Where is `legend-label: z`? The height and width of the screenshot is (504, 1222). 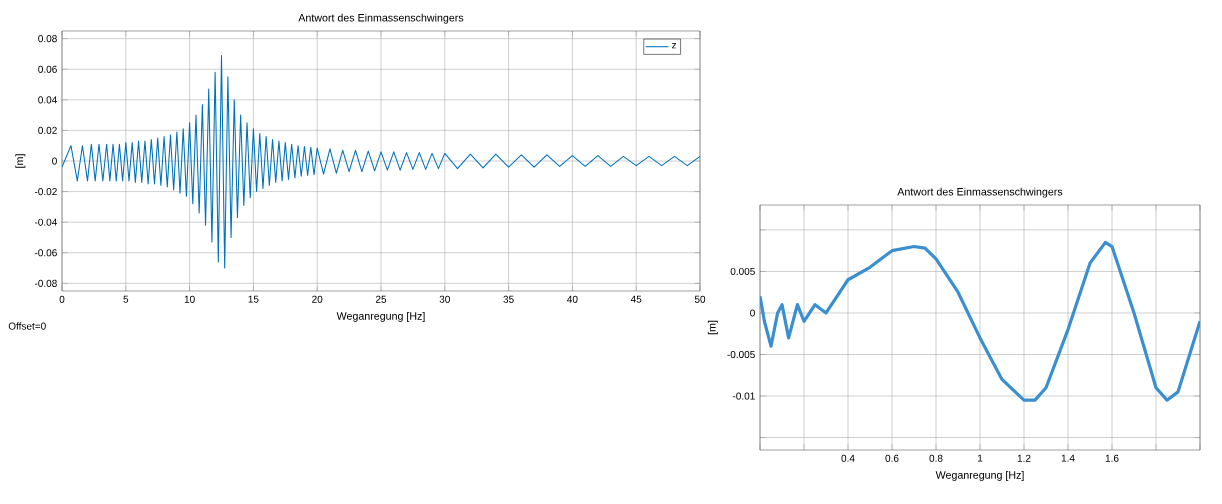
legend-label: z is located at coordinates (674, 46).